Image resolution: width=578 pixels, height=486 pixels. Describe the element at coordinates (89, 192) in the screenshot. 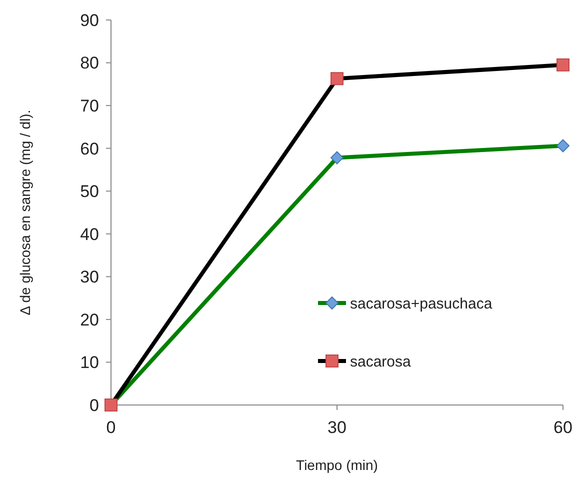

I see `y-tick-label: 50` at that location.